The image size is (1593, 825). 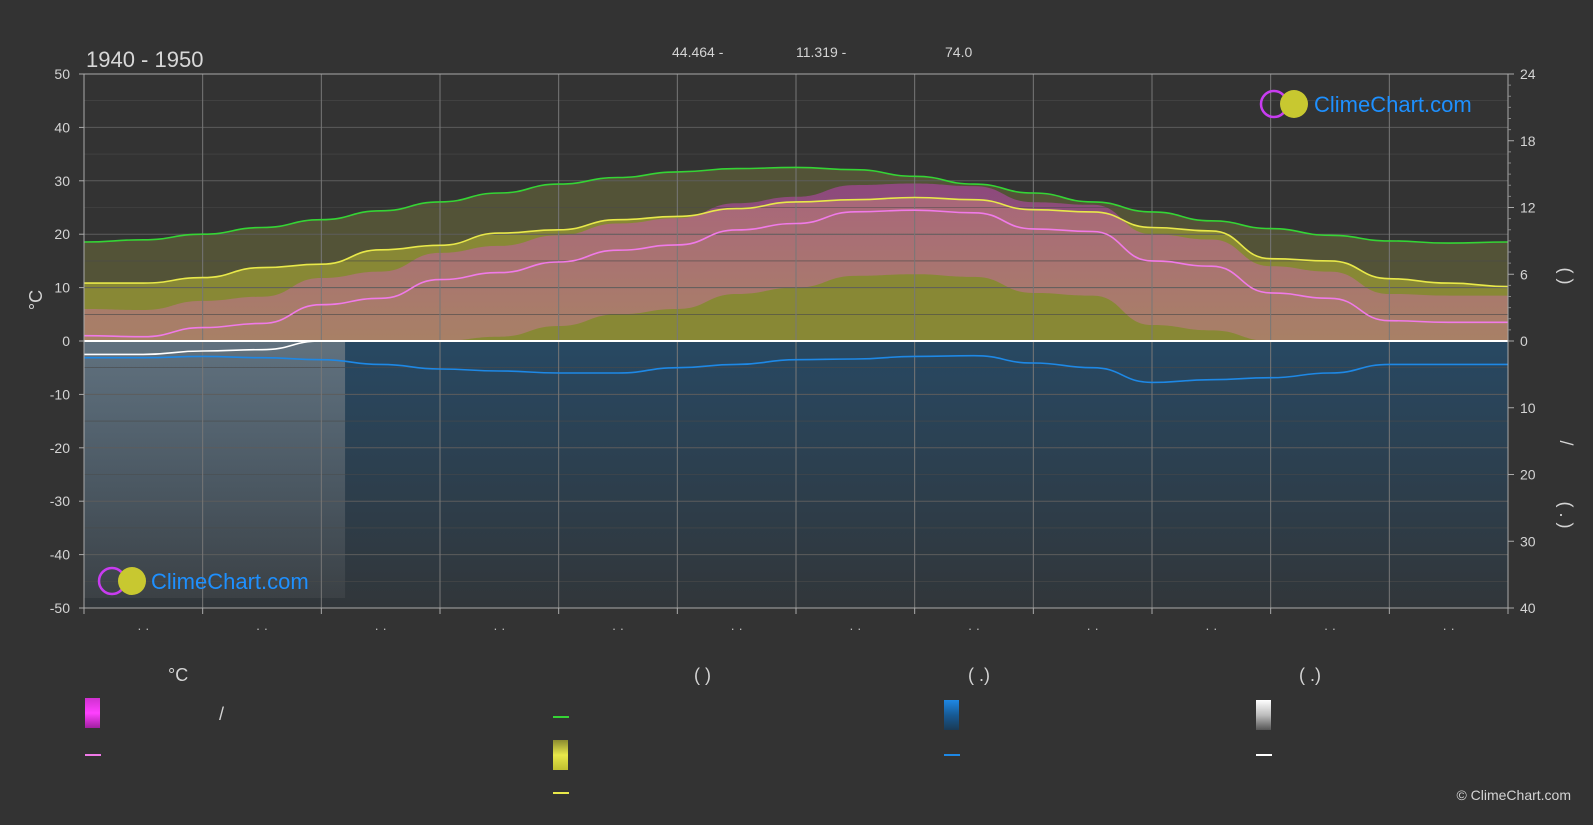 I want to click on legend-line-daylight, so click(x=561, y=717).